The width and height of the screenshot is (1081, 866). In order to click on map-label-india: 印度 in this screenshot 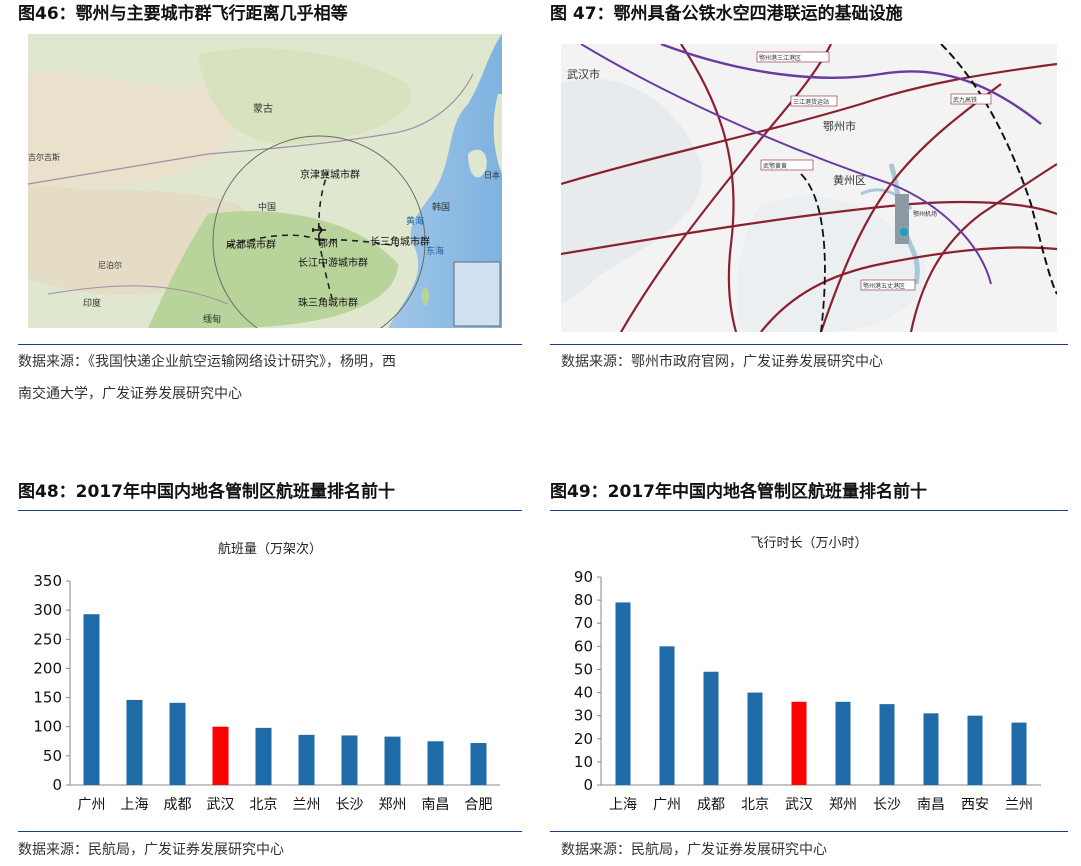, I will do `click(92, 303)`.